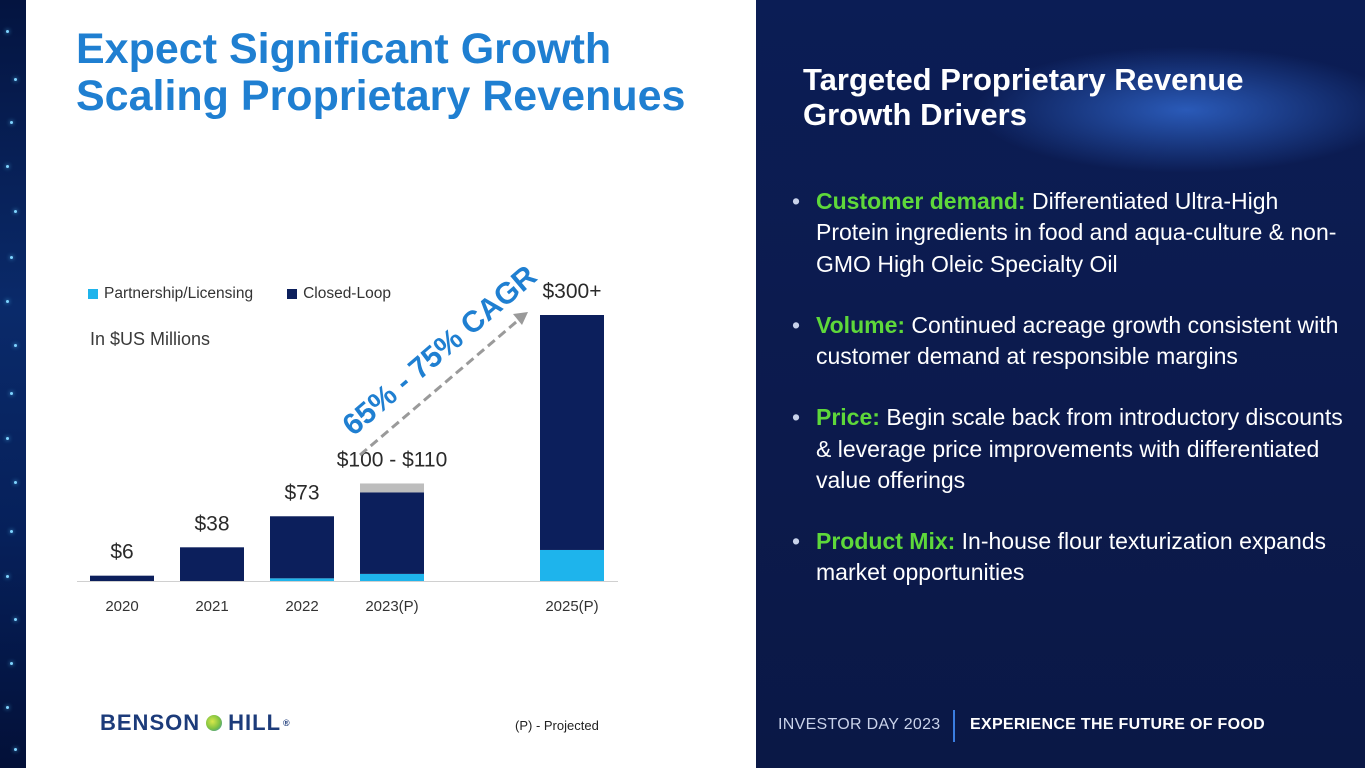  I want to click on logo-registered-mark: ®, so click(287, 723).